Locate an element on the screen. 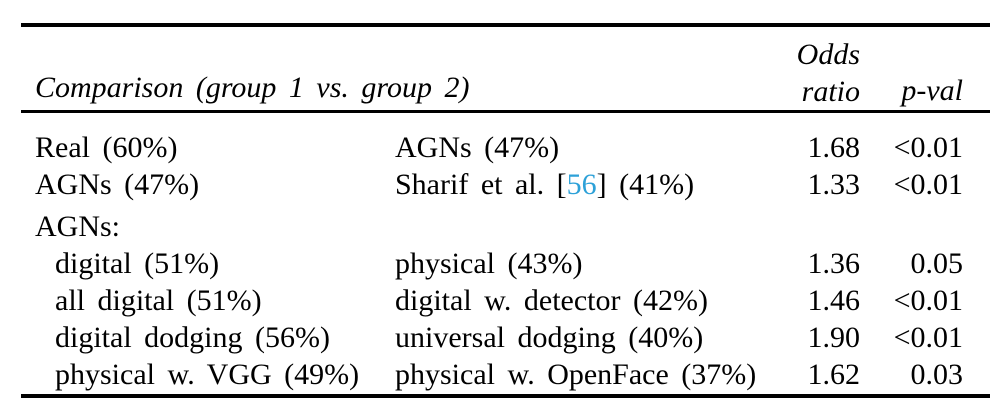 The width and height of the screenshot is (996, 417). cell-group1: Real (60%) is located at coordinates (106, 147).